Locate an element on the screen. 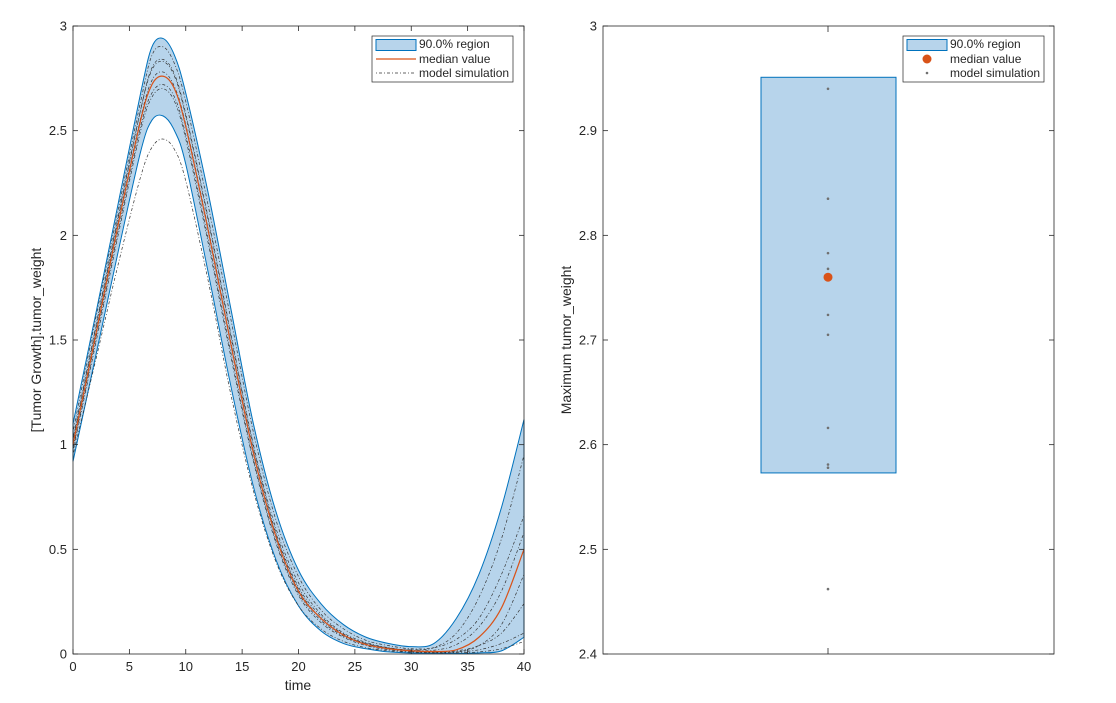 This screenshot has height=703, width=1116. x-tick-label: 20 is located at coordinates (298, 666).